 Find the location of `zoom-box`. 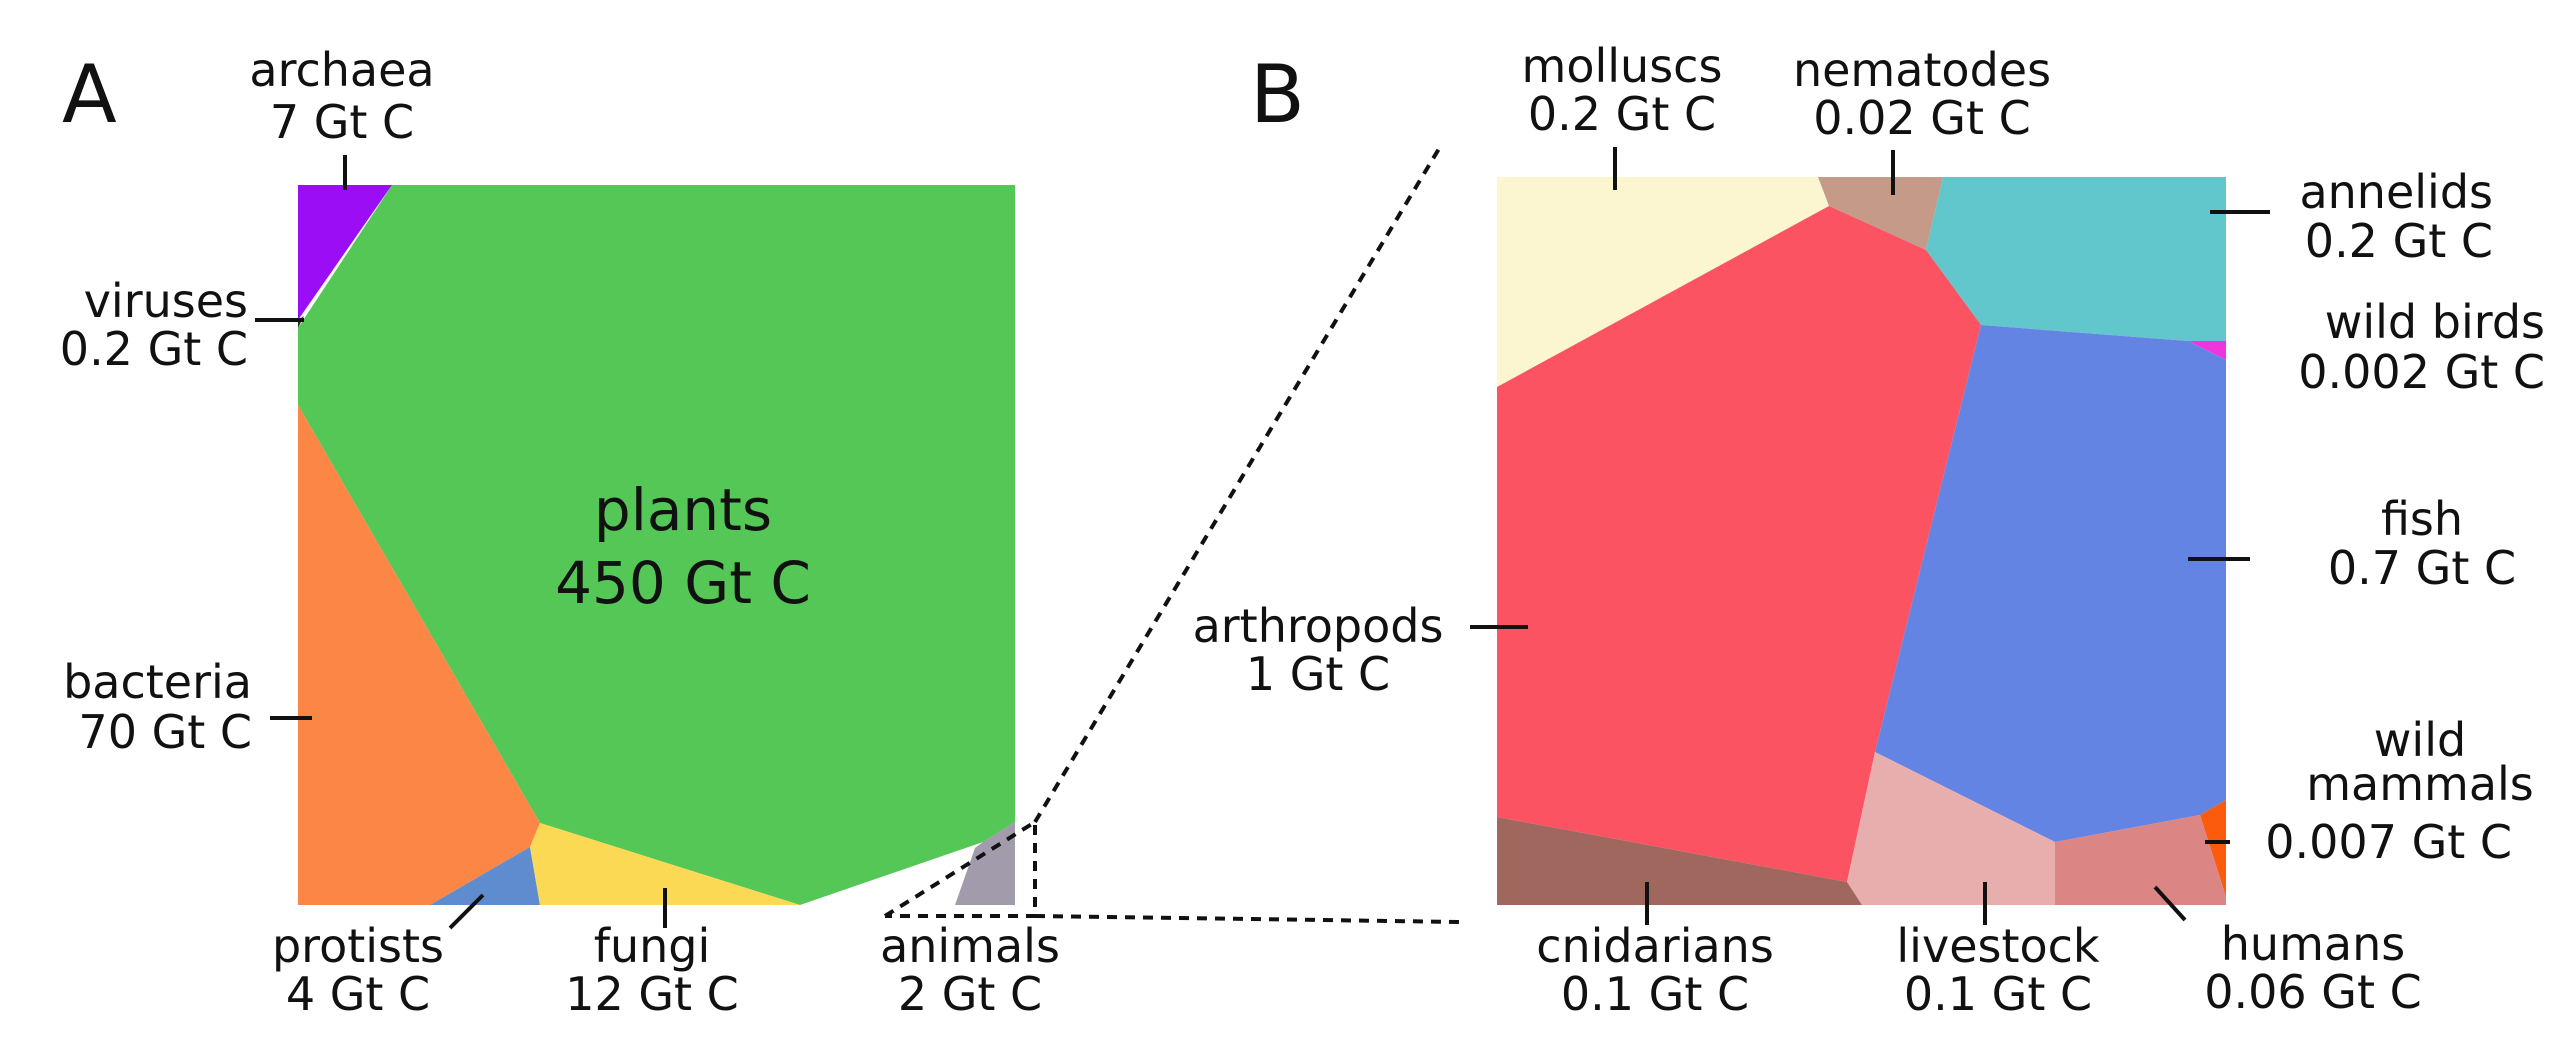

zoom-box is located at coordinates (960, 868).